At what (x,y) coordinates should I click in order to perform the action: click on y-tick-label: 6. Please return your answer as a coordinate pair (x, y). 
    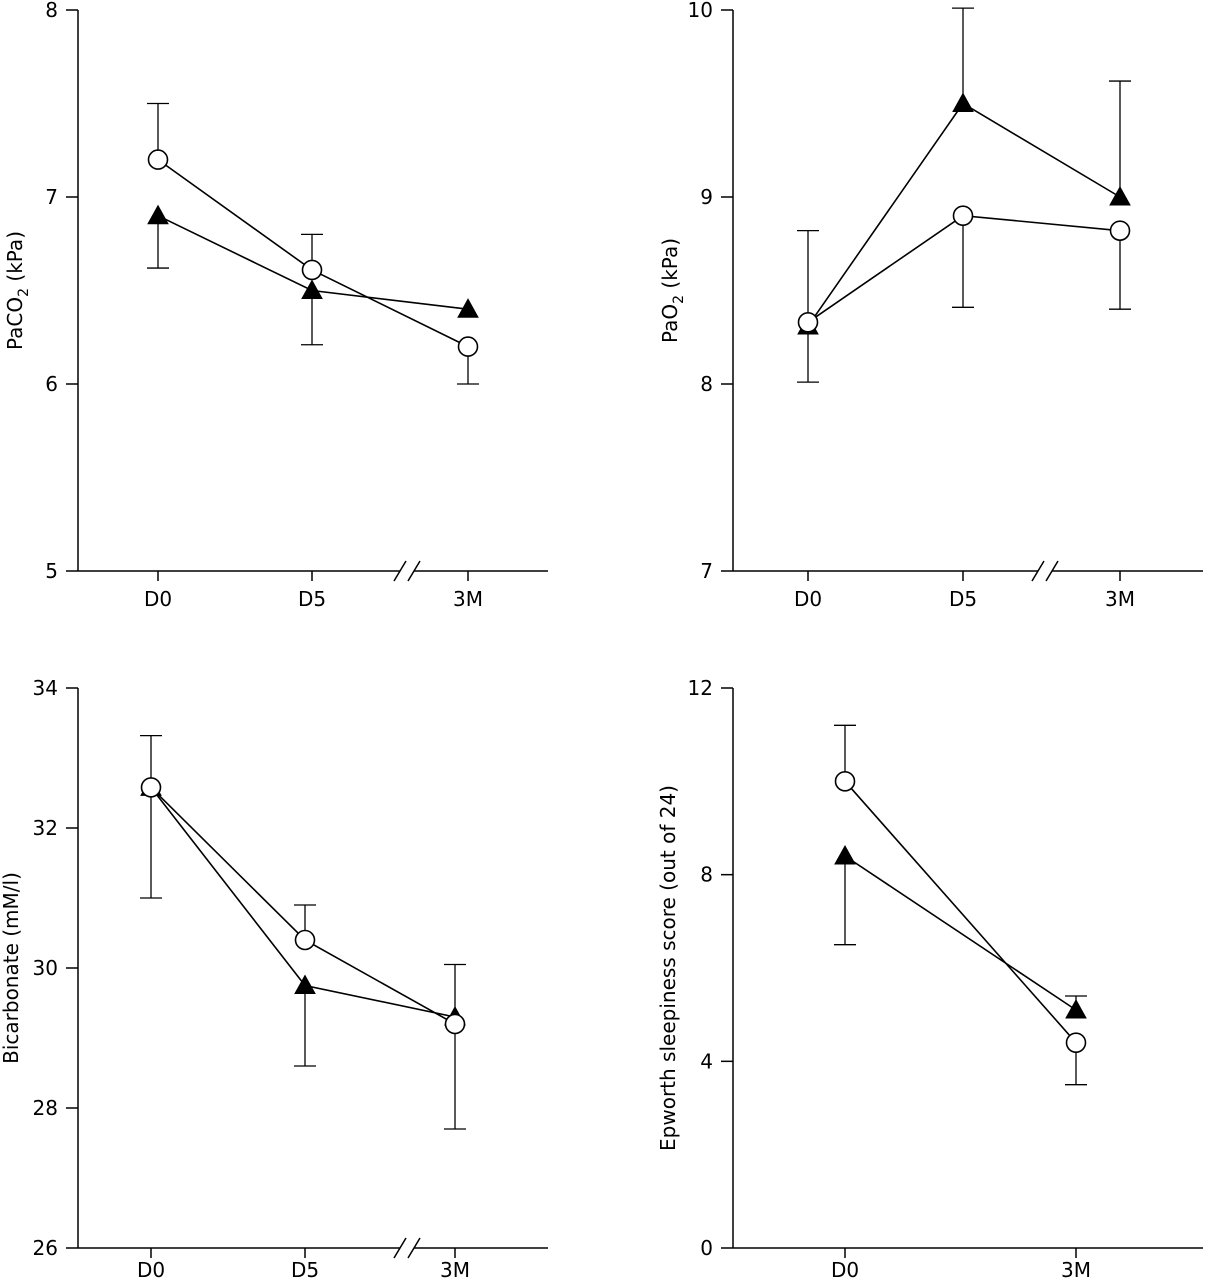
    Looking at the image, I should click on (51, 384).